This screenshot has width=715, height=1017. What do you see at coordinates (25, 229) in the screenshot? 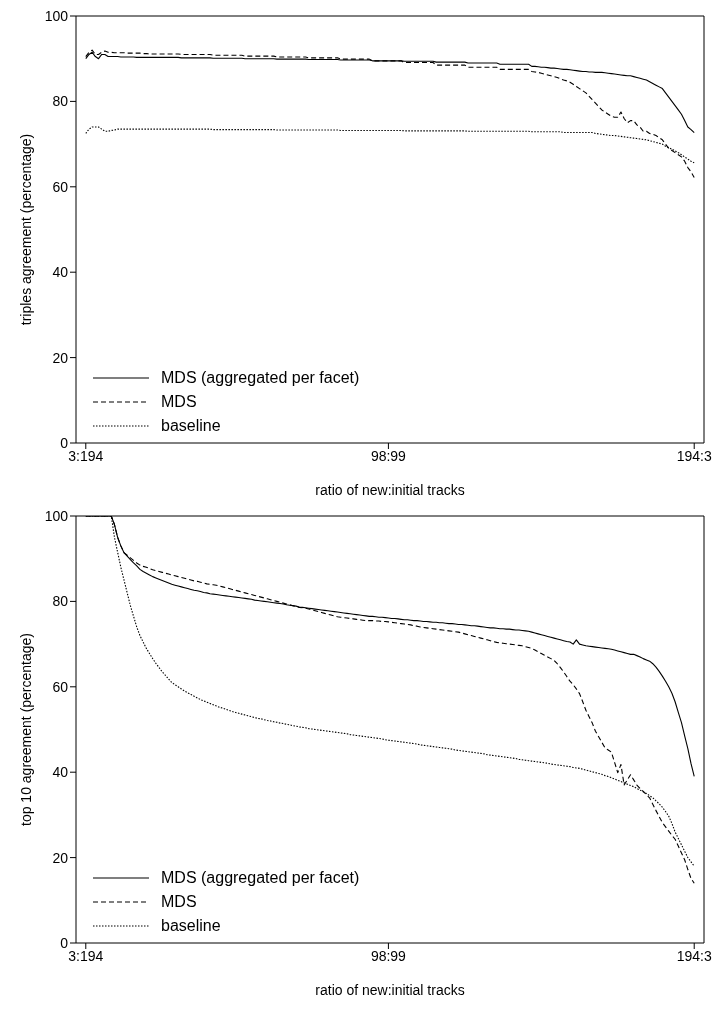
I see `y-axis-title: triples agreement (percentage)` at bounding box center [25, 229].